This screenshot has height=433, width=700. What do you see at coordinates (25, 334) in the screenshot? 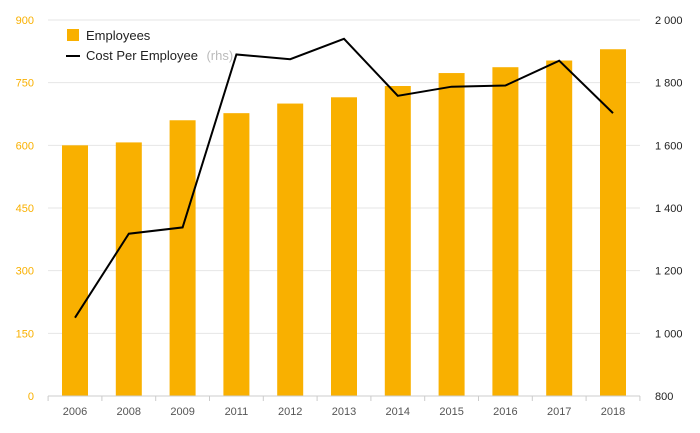
I see `left-tick-label: 150` at bounding box center [25, 334].